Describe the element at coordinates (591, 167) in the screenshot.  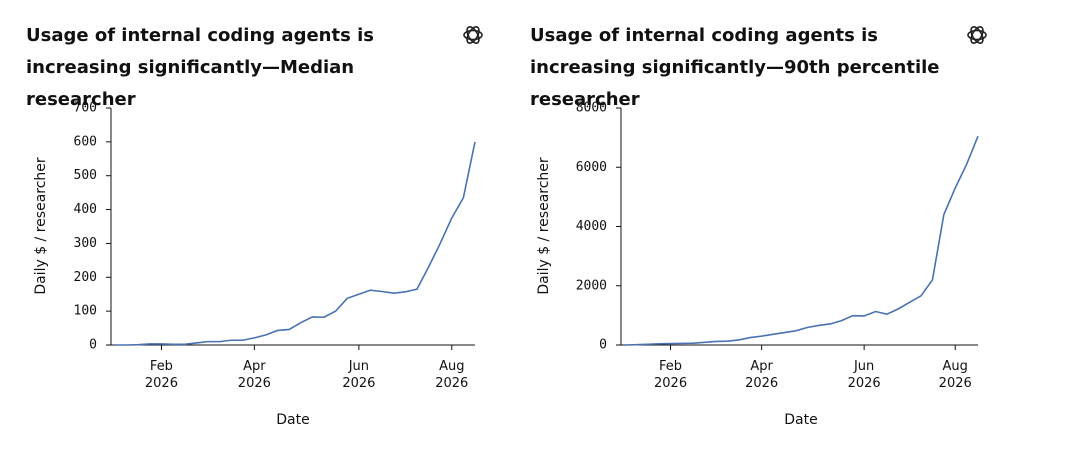
I see `y-tick-label: 6000` at that location.